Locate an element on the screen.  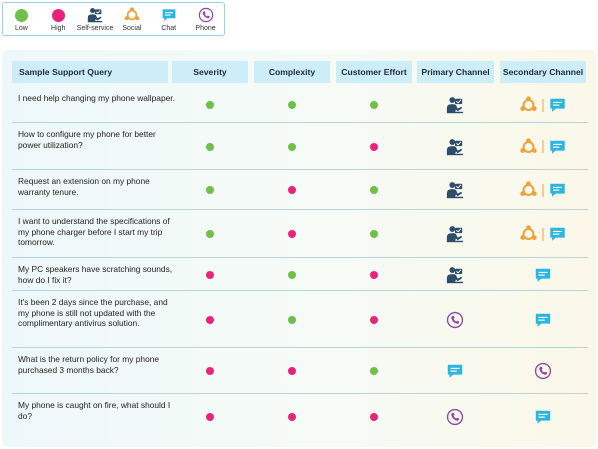
legend-item-self-service: Self-service is located at coordinates (95, 19).